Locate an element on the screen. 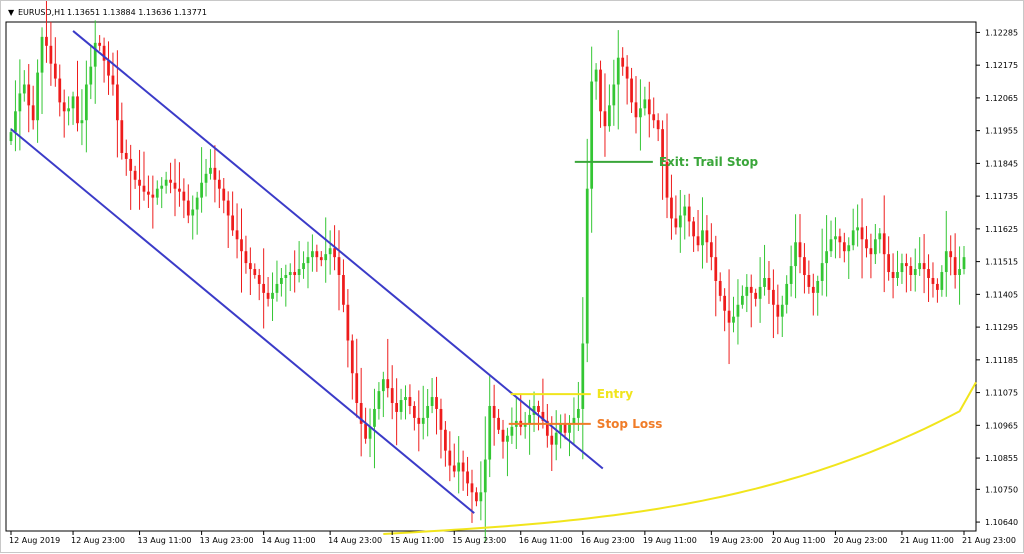  price-tick-label: 1.11075 is located at coordinates (1001, 393).